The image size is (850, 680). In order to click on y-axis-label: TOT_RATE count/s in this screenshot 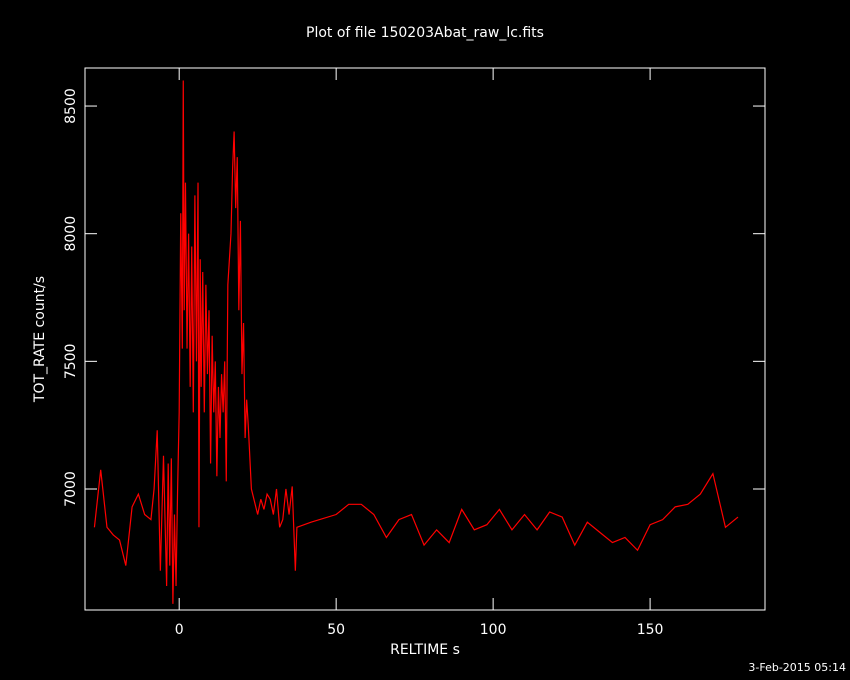, I will do `click(40, 339)`.